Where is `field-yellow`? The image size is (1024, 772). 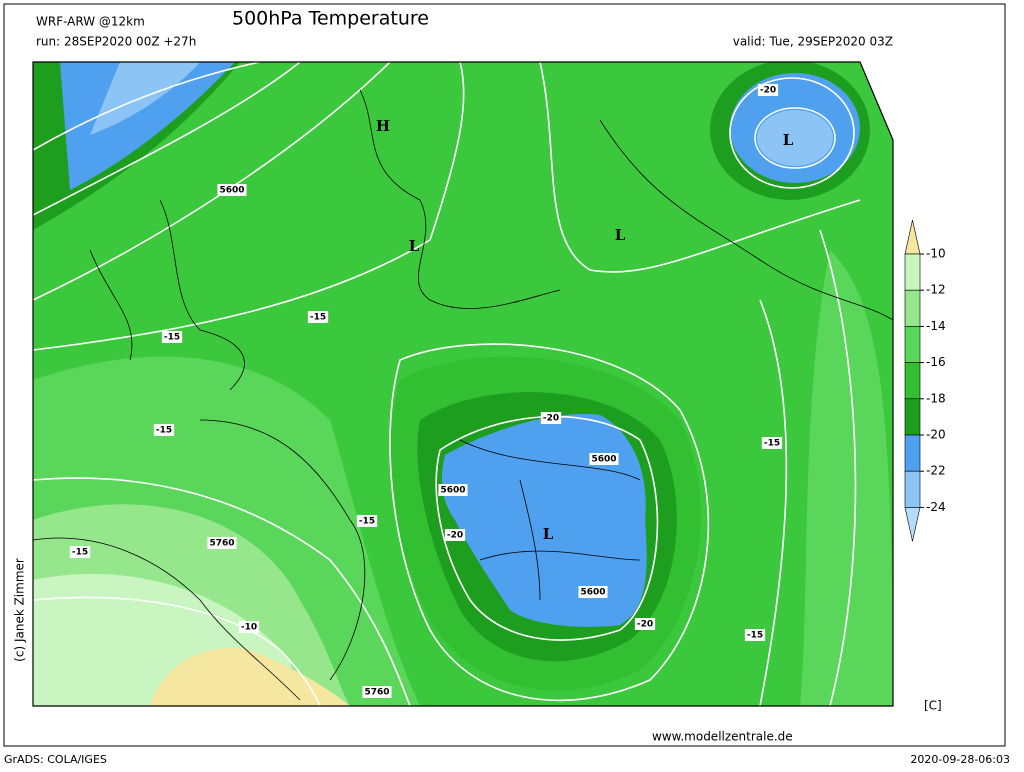
field-yellow is located at coordinates (250, 677).